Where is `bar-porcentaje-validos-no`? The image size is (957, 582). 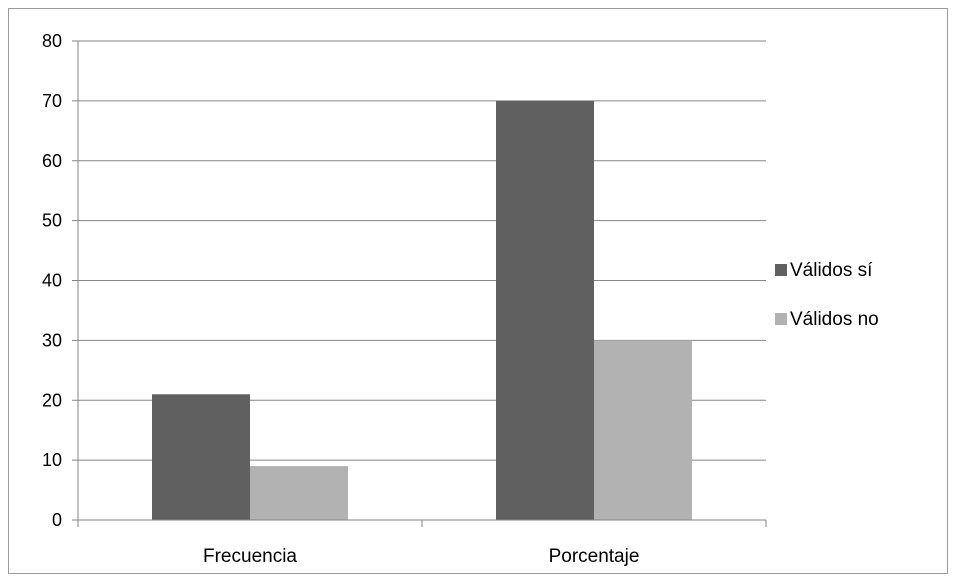 bar-porcentaje-validos-no is located at coordinates (643, 430).